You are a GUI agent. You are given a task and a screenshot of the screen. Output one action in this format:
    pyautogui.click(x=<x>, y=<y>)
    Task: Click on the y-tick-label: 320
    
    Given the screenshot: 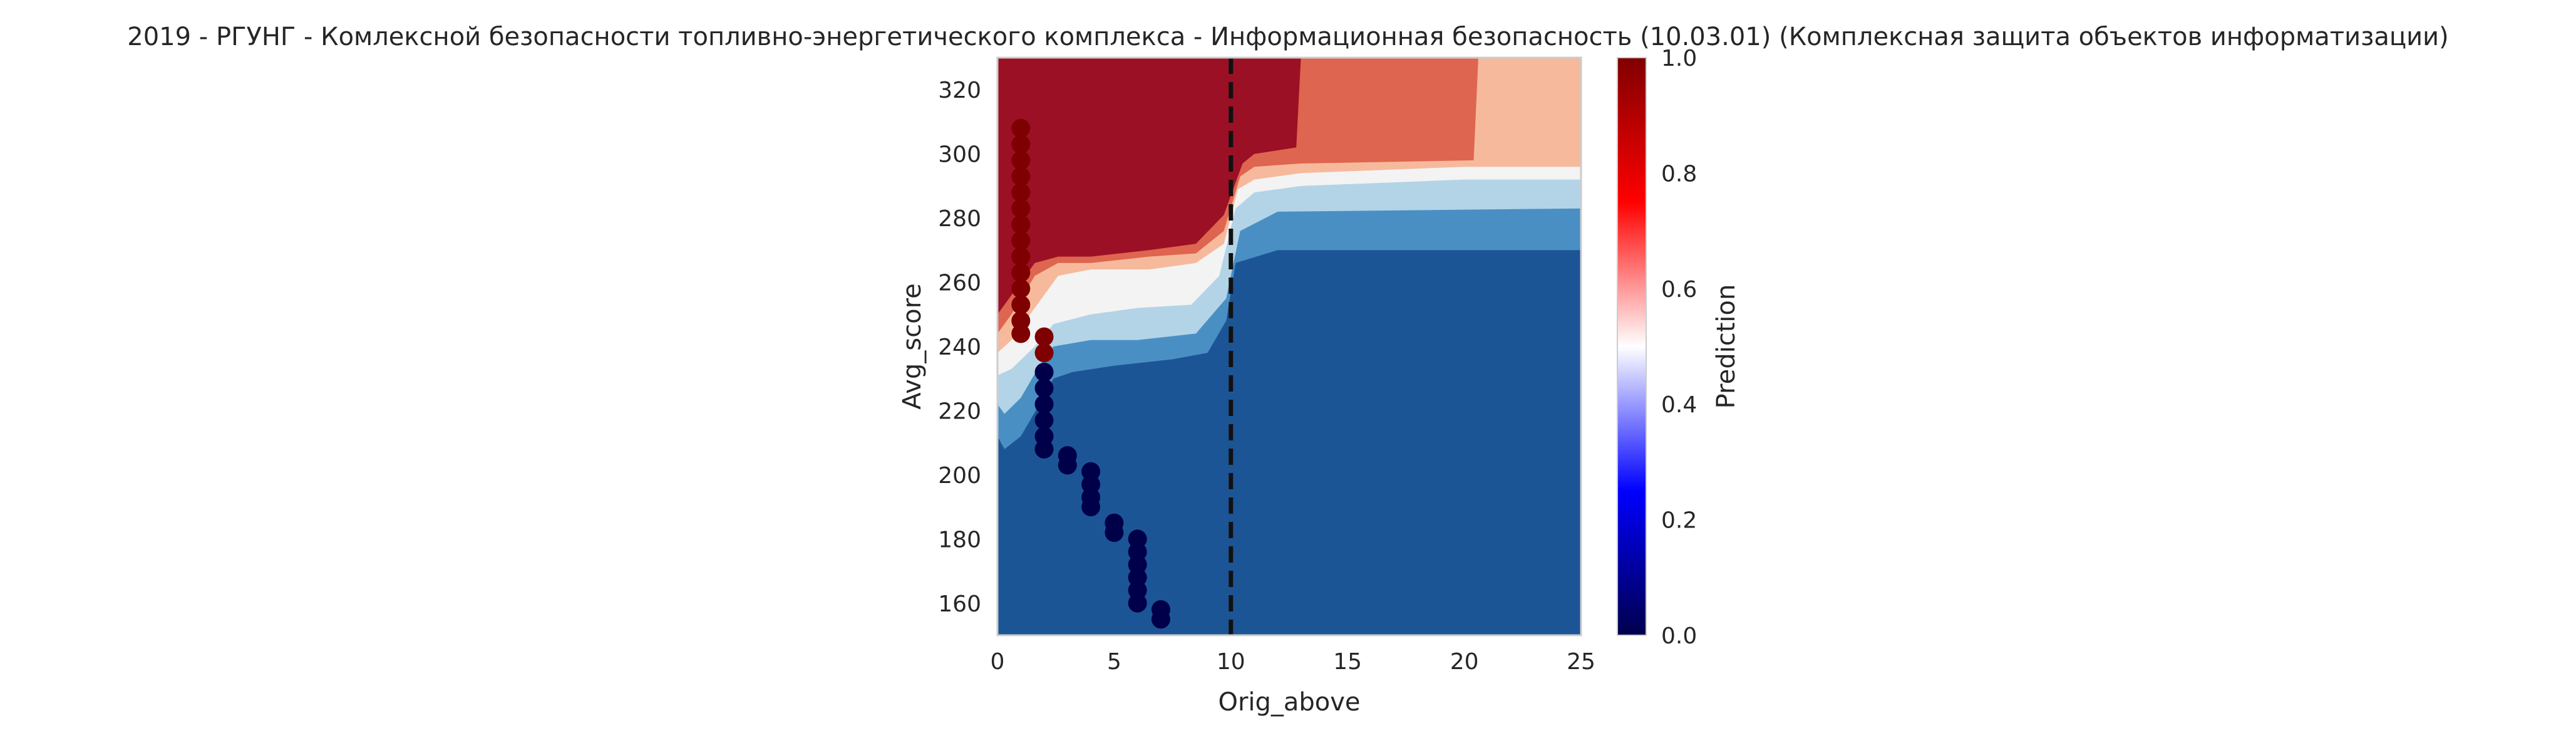 What is the action you would take?
    pyautogui.click(x=960, y=90)
    